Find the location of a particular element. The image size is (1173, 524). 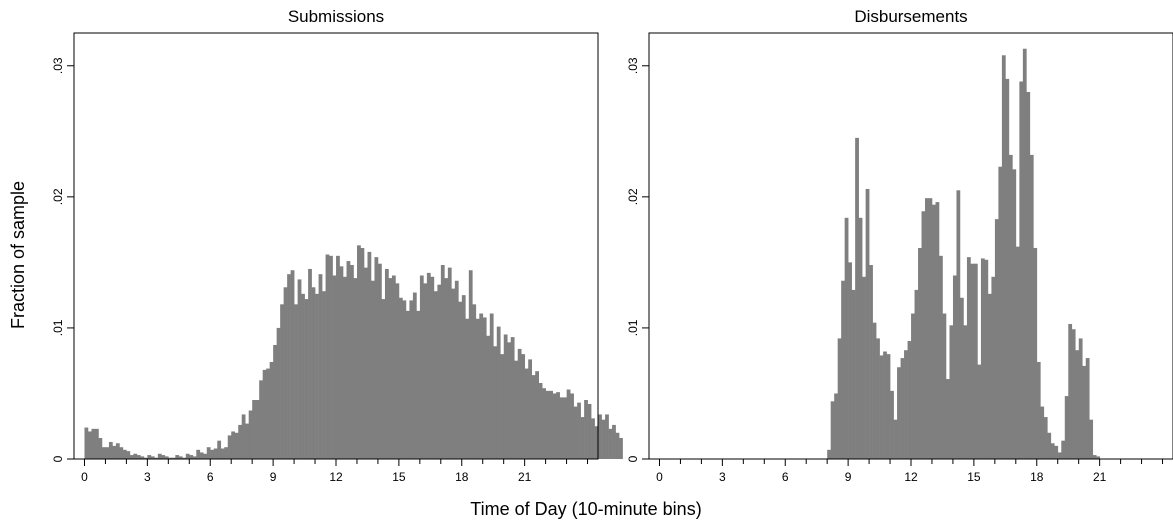

y-tick-label: .03 is located at coordinates (58, 65).